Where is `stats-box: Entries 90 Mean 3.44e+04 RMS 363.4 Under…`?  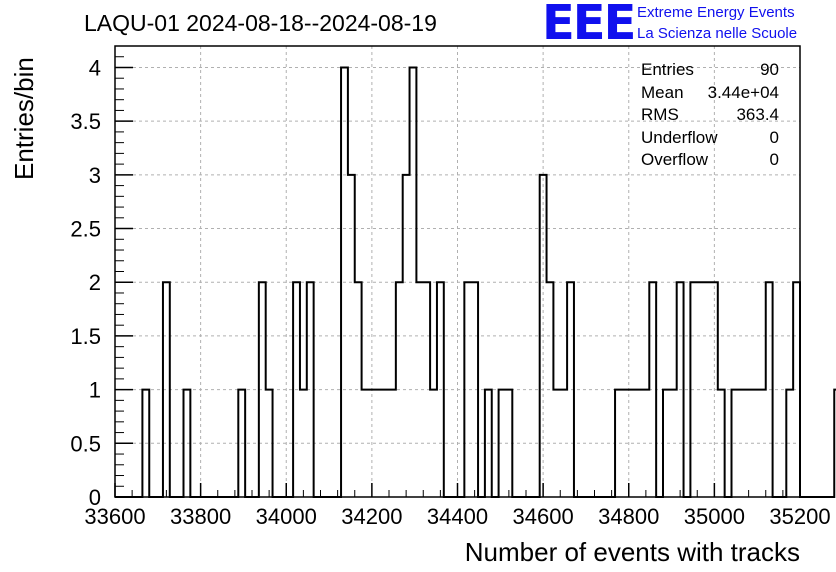 stats-box: Entries 90 Mean 3.44e+04 RMS 363.4 Under… is located at coordinates (710, 115).